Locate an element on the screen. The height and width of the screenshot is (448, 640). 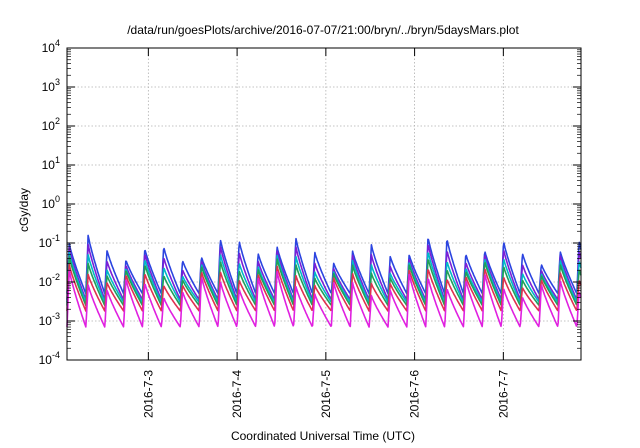
y-tick-label: 10⁻³ is located at coordinates (49, 319).